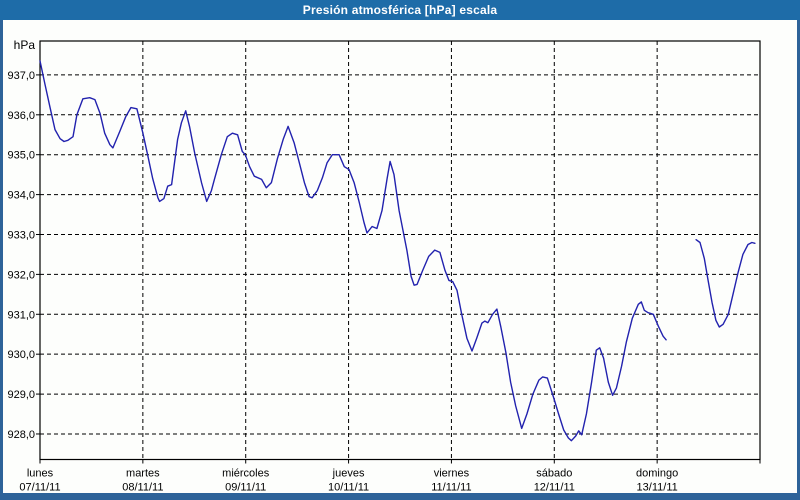 The image size is (800, 500). I want to click on x-day-date-label: 13/11/11, so click(657, 488).